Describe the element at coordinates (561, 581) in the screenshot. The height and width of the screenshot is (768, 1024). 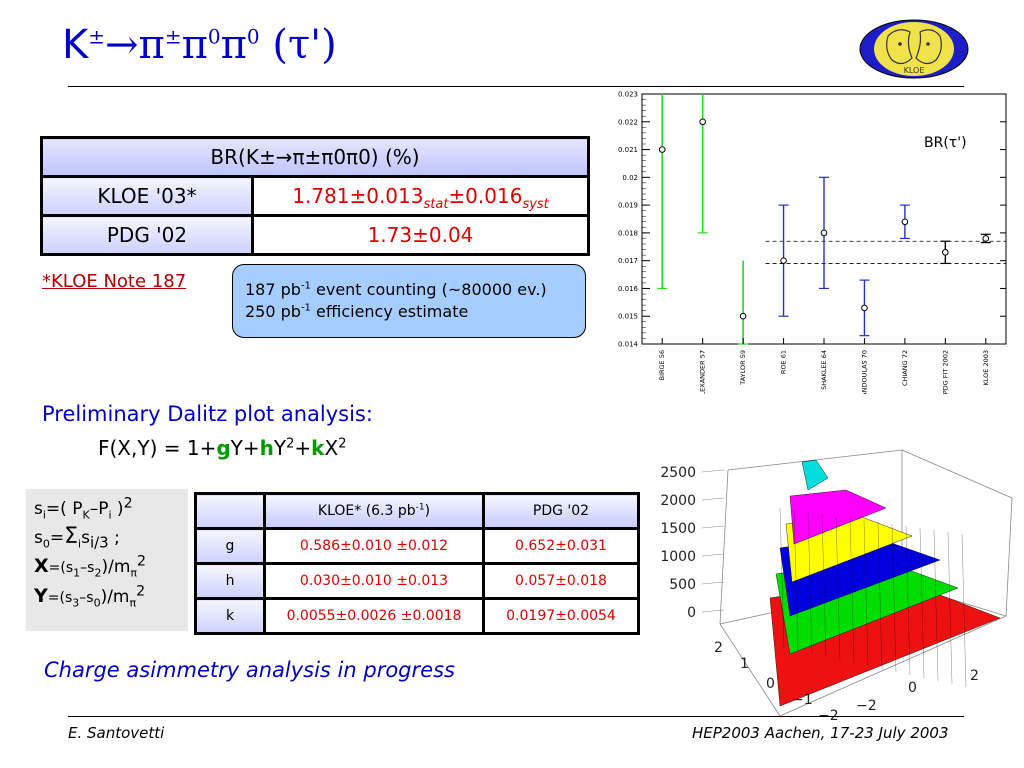
I see `param-pdg-value: 0.057±0.018` at that location.